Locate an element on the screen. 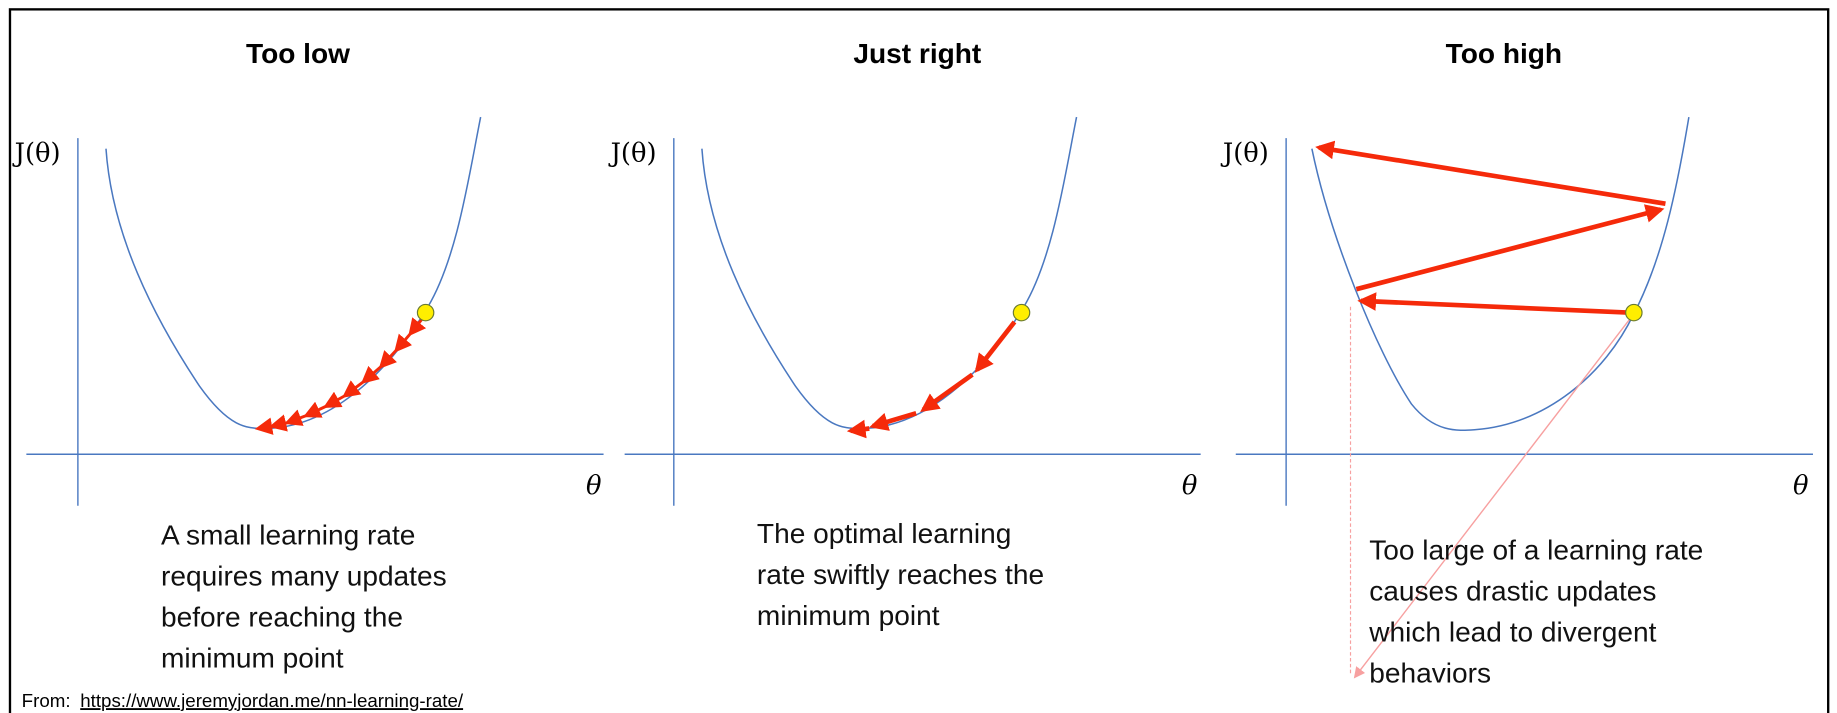 This screenshot has width=1837, height=713. projection-line is located at coordinates (1494, 496).